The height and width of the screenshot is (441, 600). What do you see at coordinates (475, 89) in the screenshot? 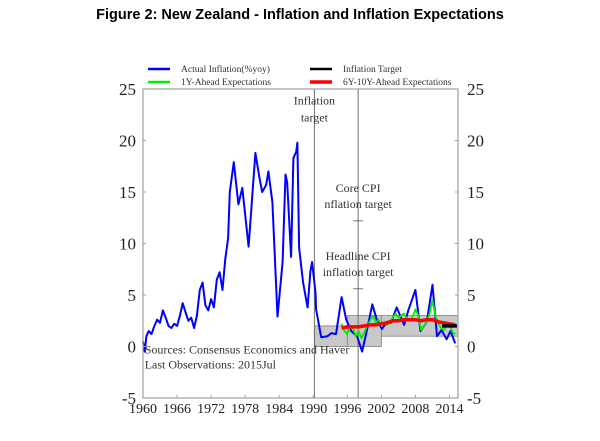
I see `y-tick-label-right: 25` at bounding box center [475, 89].